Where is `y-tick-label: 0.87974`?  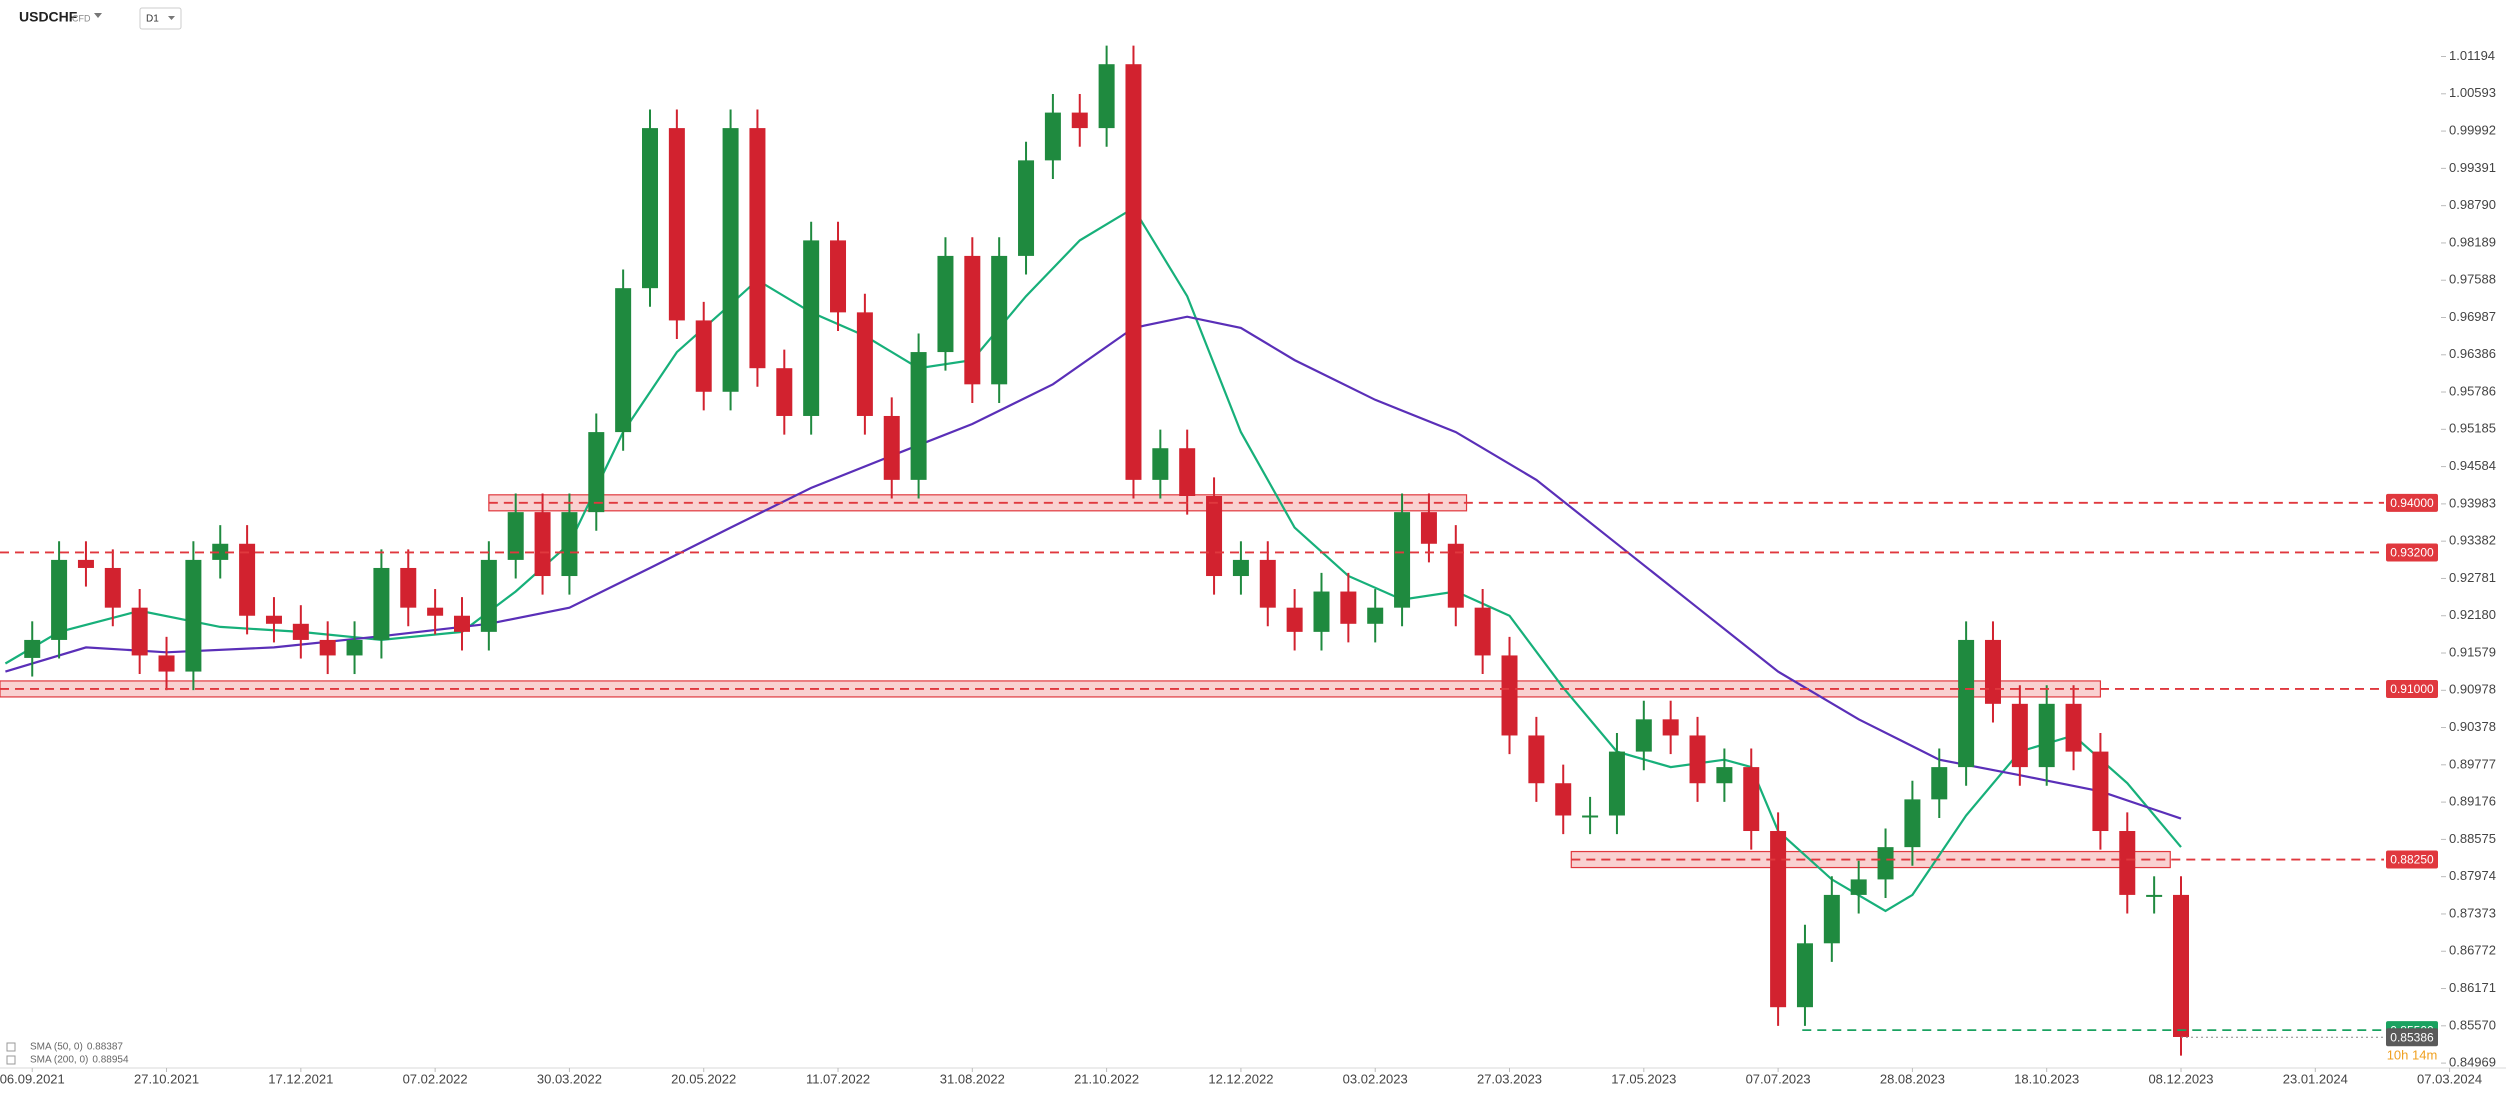
y-tick-label: 0.87974 is located at coordinates (2472, 875).